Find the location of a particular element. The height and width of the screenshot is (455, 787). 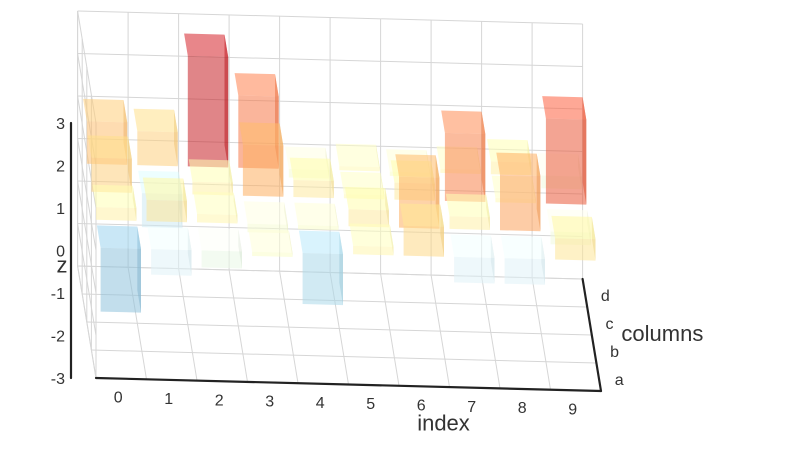

z-tick-label: -1 is located at coordinates (58, 294).